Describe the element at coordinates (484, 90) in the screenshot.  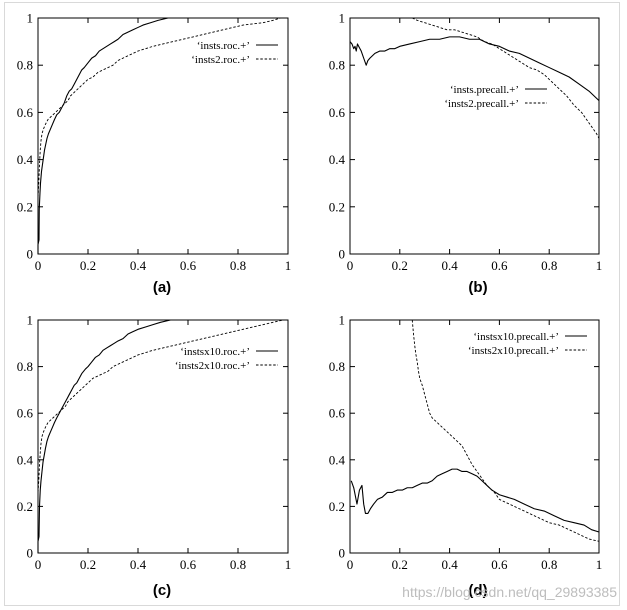
I see `legend-label: ‘insts.precall.+’` at that location.